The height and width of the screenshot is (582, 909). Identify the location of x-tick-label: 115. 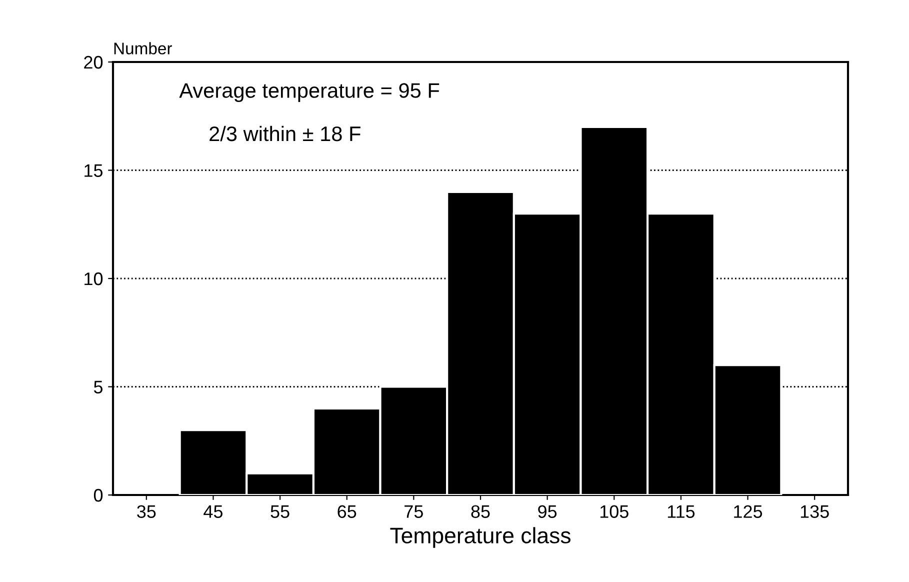
(681, 511).